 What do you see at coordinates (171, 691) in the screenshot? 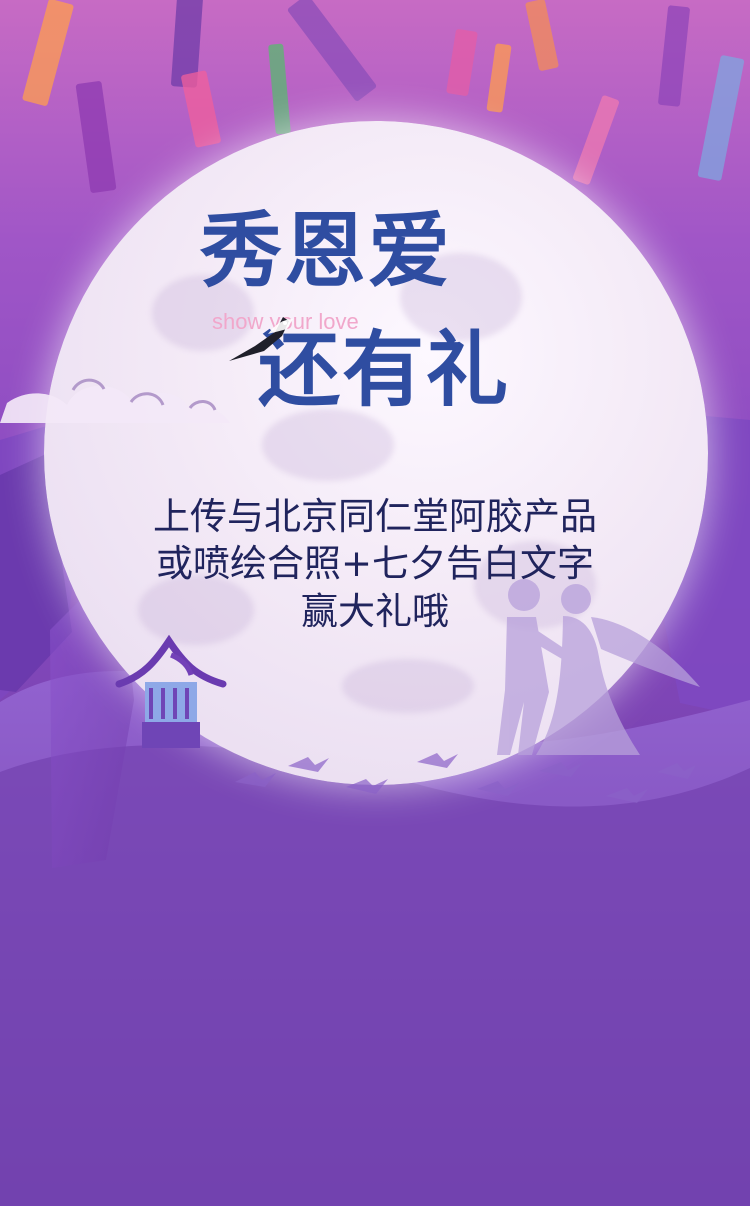
I see `pavilion-icon` at bounding box center [171, 691].